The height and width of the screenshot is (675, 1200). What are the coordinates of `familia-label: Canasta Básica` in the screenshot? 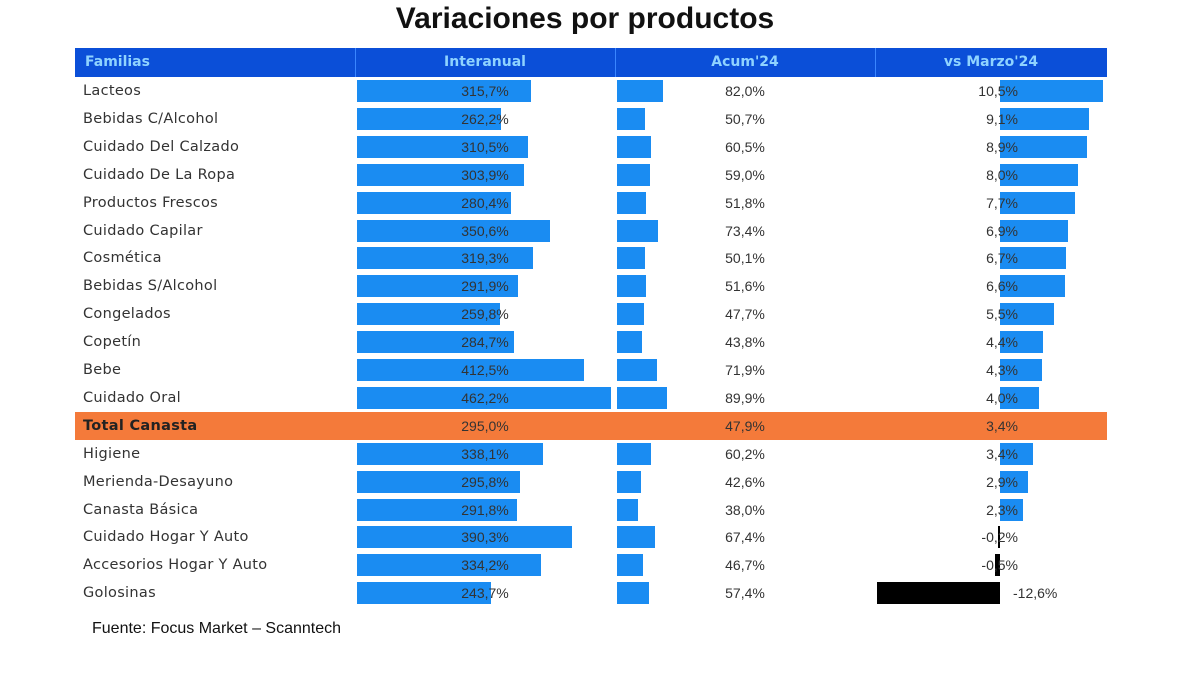 It's located at (141, 509).